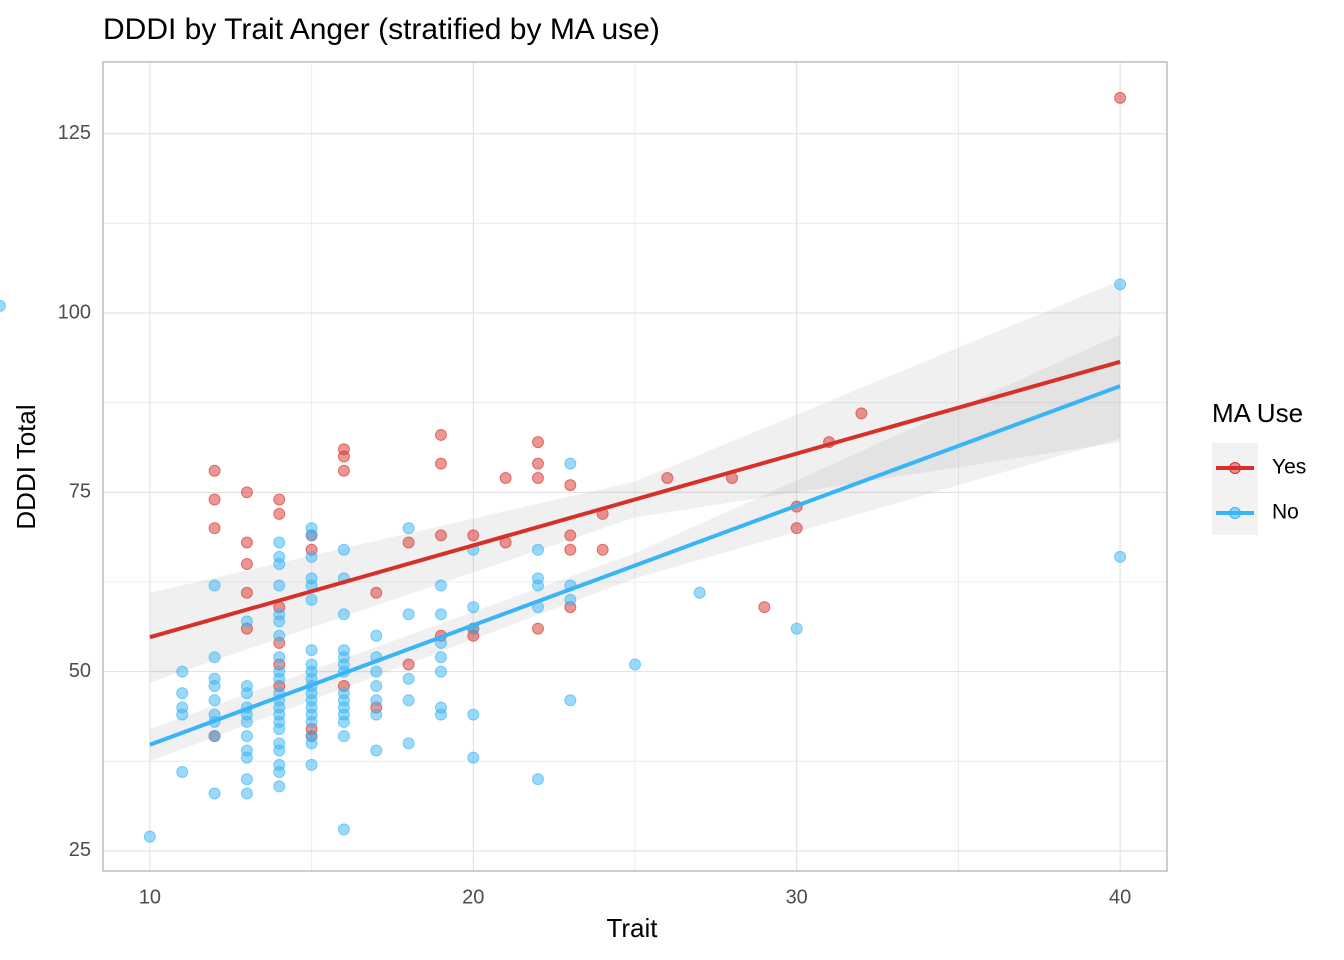  I want to click on y-axis-label: DDDI Total, so click(26, 466).